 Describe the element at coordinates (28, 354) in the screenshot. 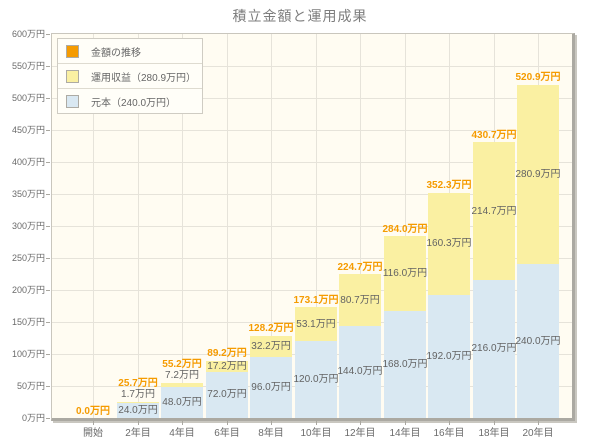

I see `y-axis-label: 100万円` at that location.